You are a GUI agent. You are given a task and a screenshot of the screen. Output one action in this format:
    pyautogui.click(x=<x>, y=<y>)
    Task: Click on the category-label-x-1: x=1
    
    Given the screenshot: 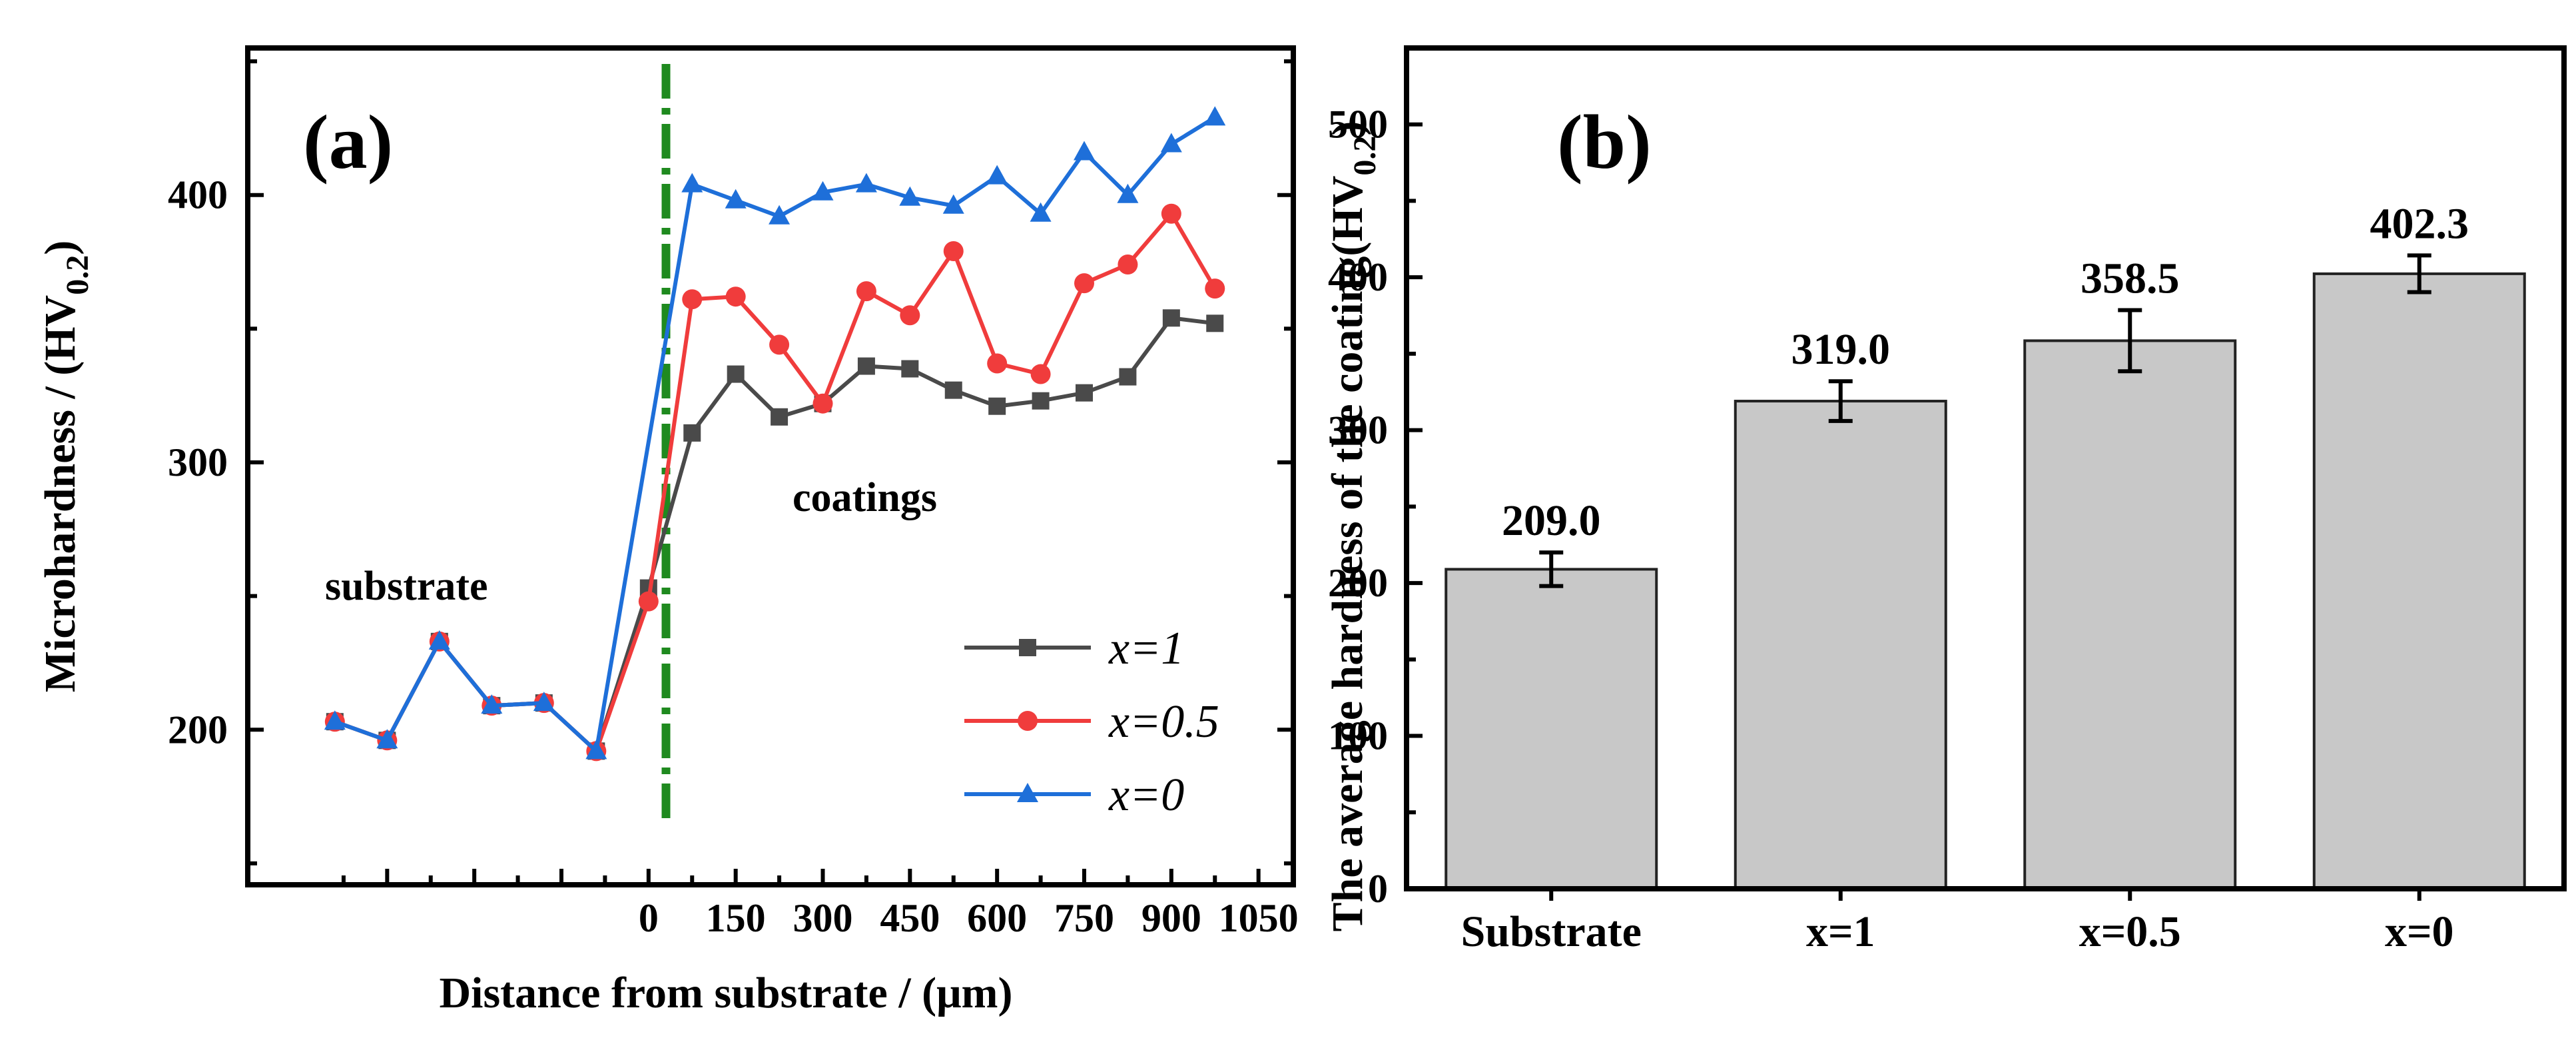 What is the action you would take?
    pyautogui.click(x=1840, y=931)
    